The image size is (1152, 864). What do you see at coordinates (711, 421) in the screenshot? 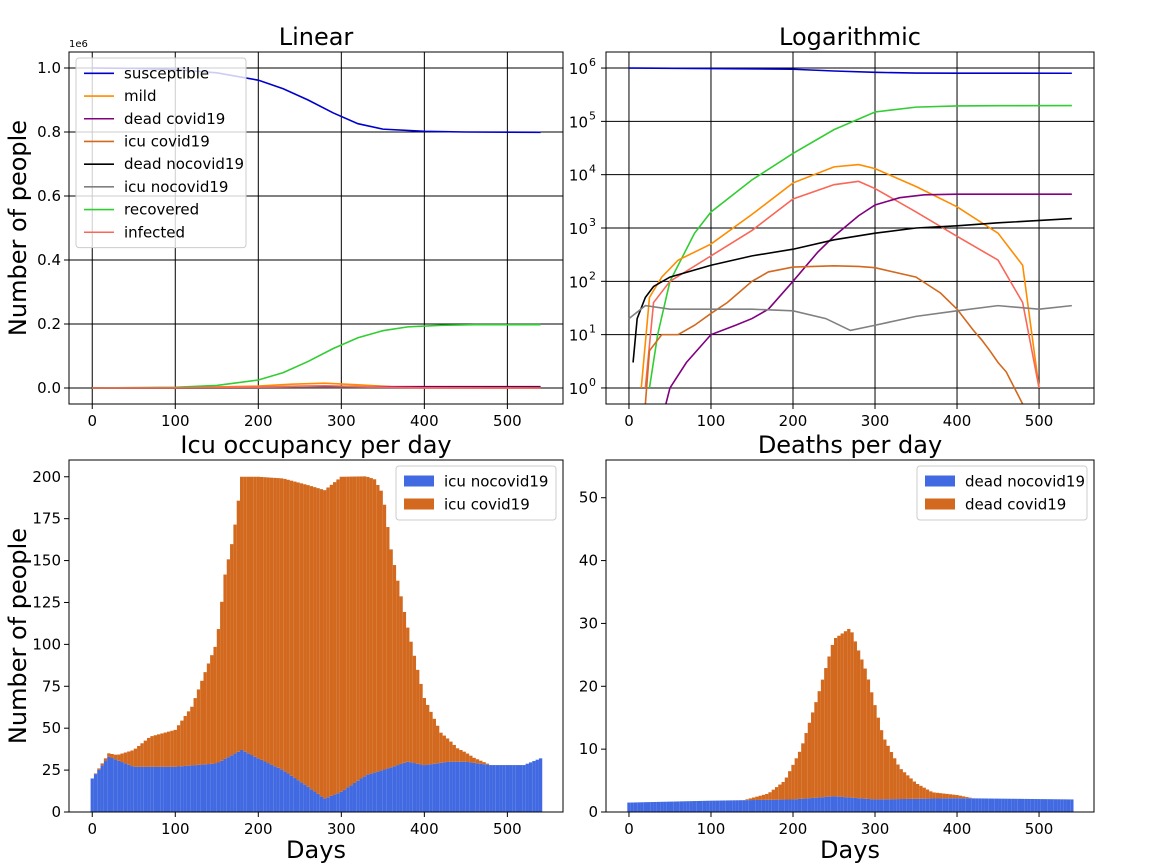
I see `x-tick-label: 100` at bounding box center [711, 421].